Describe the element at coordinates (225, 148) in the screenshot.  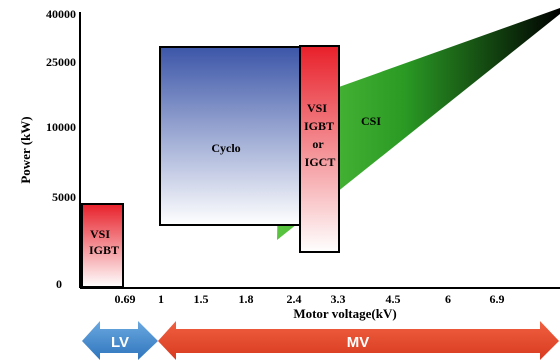
I see `cyclo-label: Cyclo` at that location.